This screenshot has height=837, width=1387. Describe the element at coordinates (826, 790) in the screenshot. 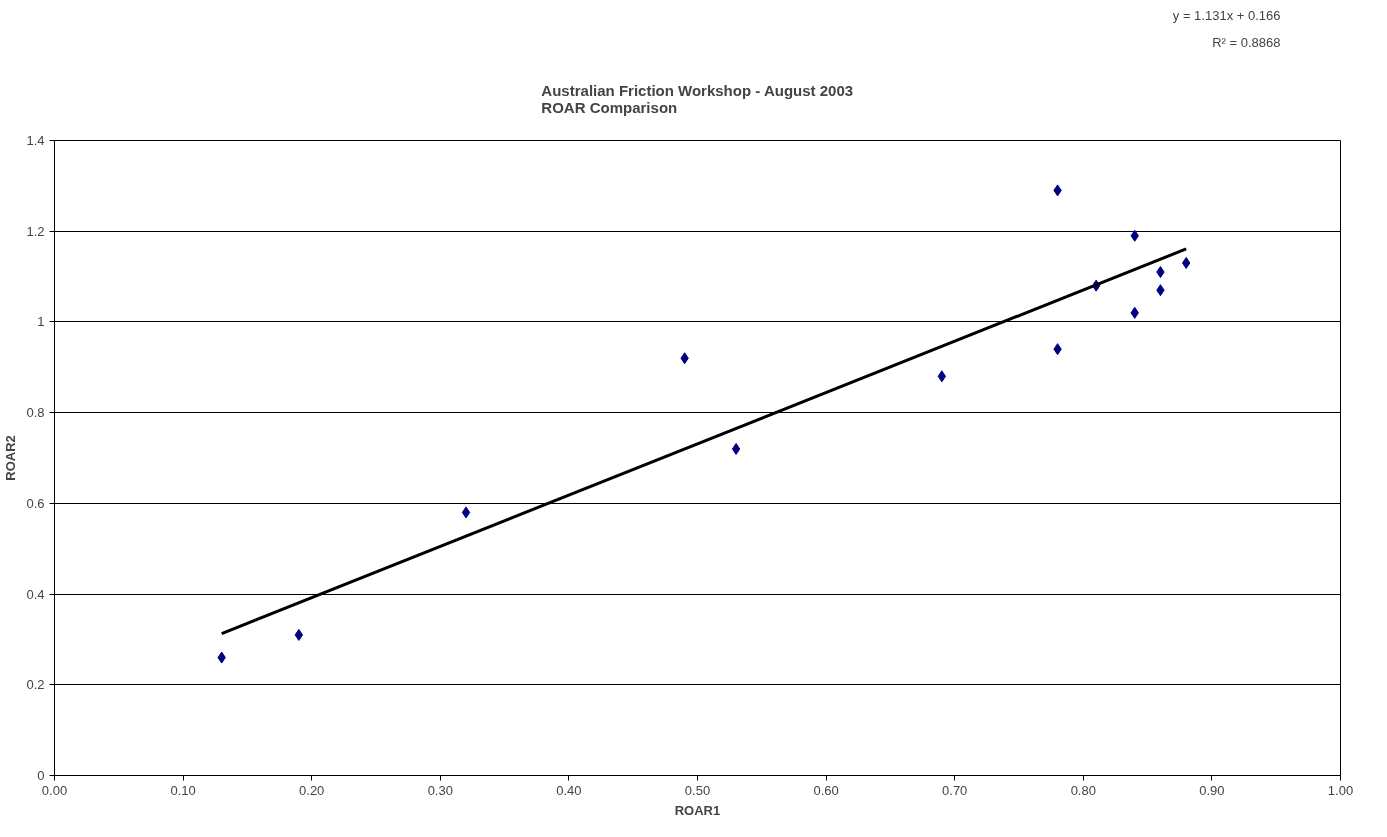

I see `x-tick-label: 0.60` at that location.